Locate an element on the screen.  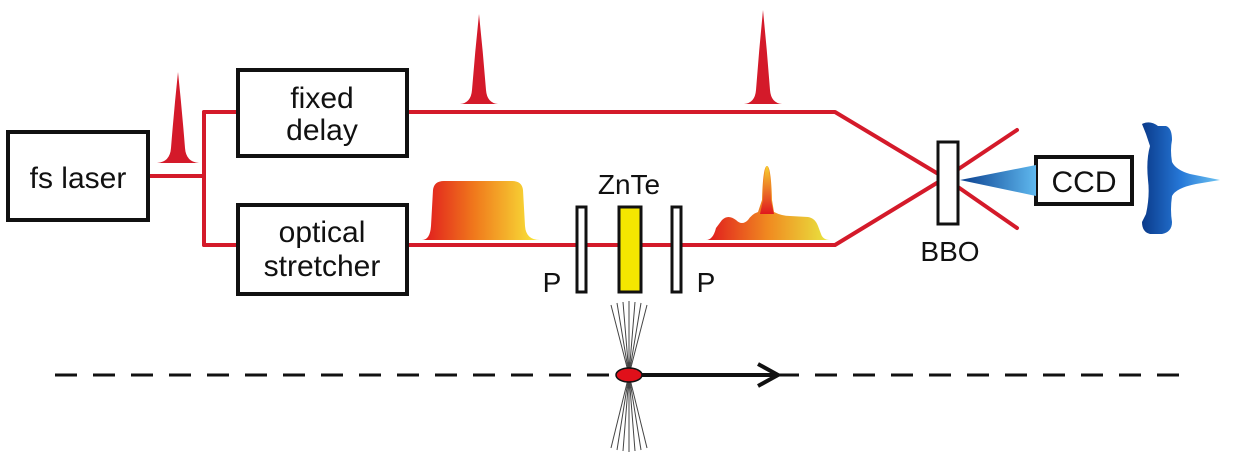
probe-beam-upper is located at coordinates (676, 145).